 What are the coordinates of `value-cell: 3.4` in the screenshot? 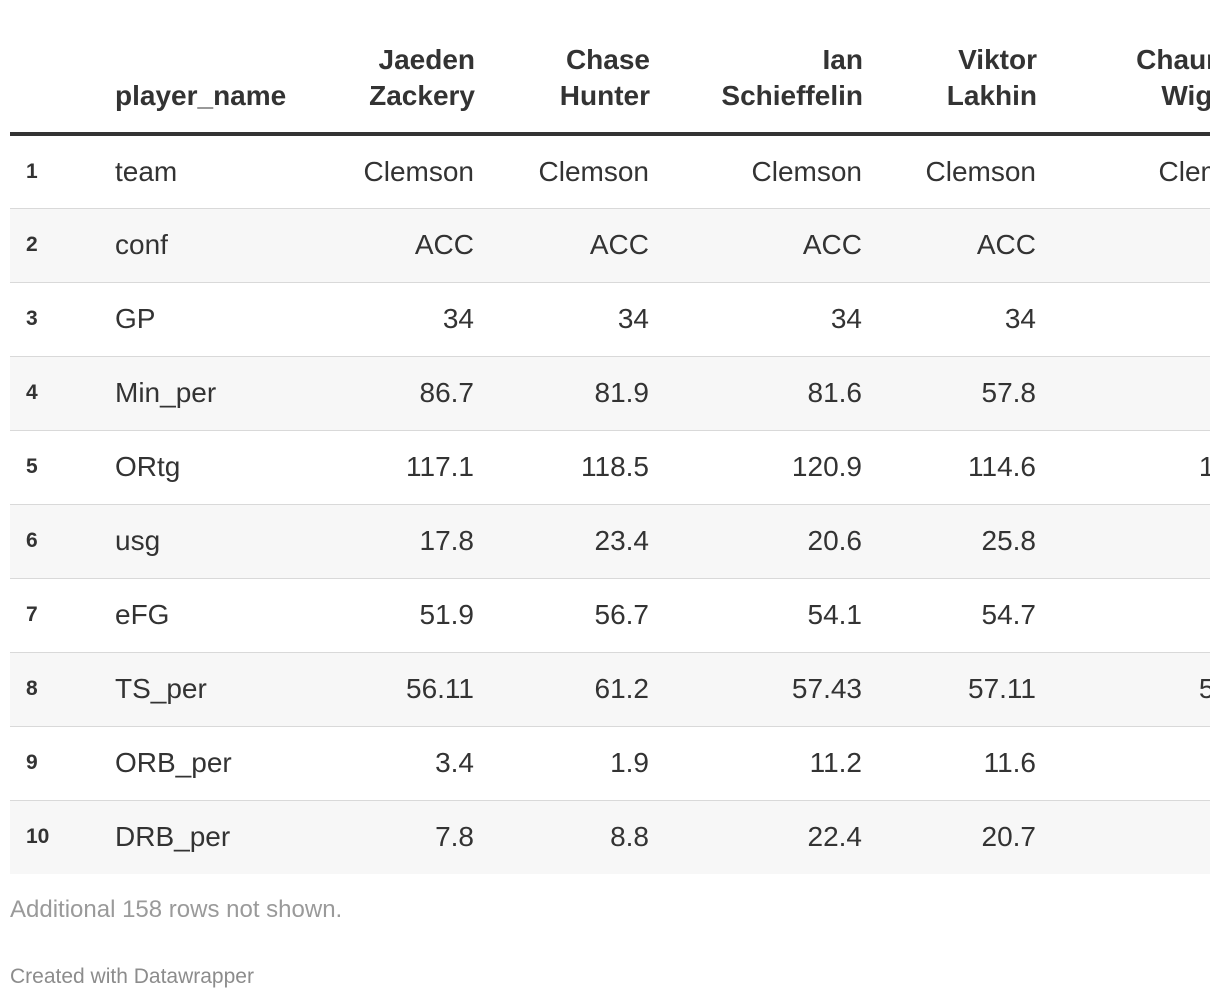 It's located at (387, 763).